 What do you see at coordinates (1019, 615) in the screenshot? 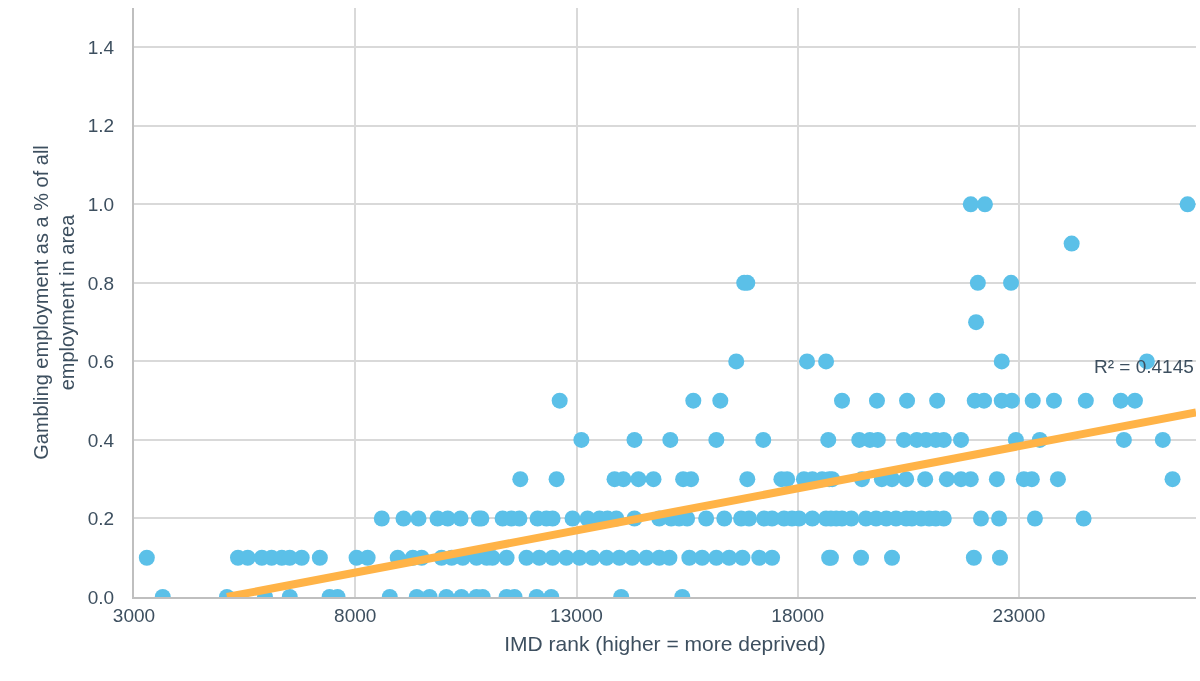
I see `x-tick-label: 23000` at bounding box center [1019, 615].